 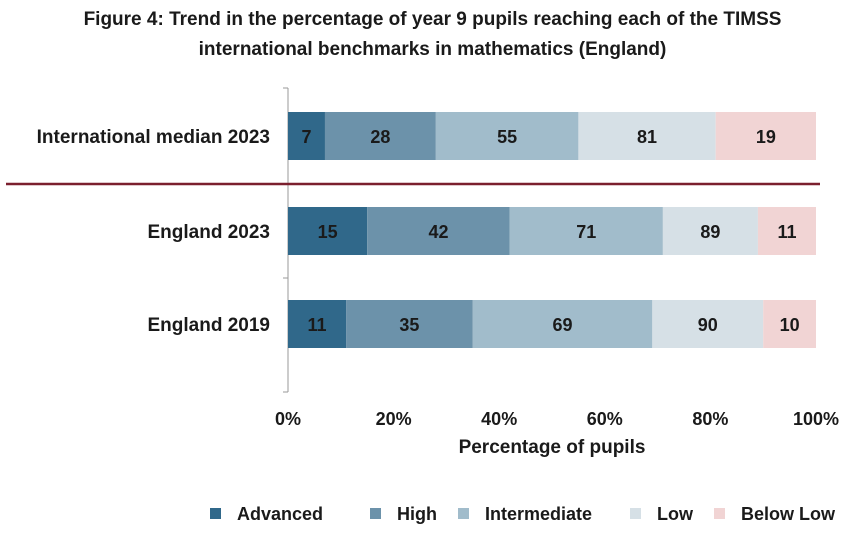 I want to click on category-label: International median 2023, so click(x=153, y=137).